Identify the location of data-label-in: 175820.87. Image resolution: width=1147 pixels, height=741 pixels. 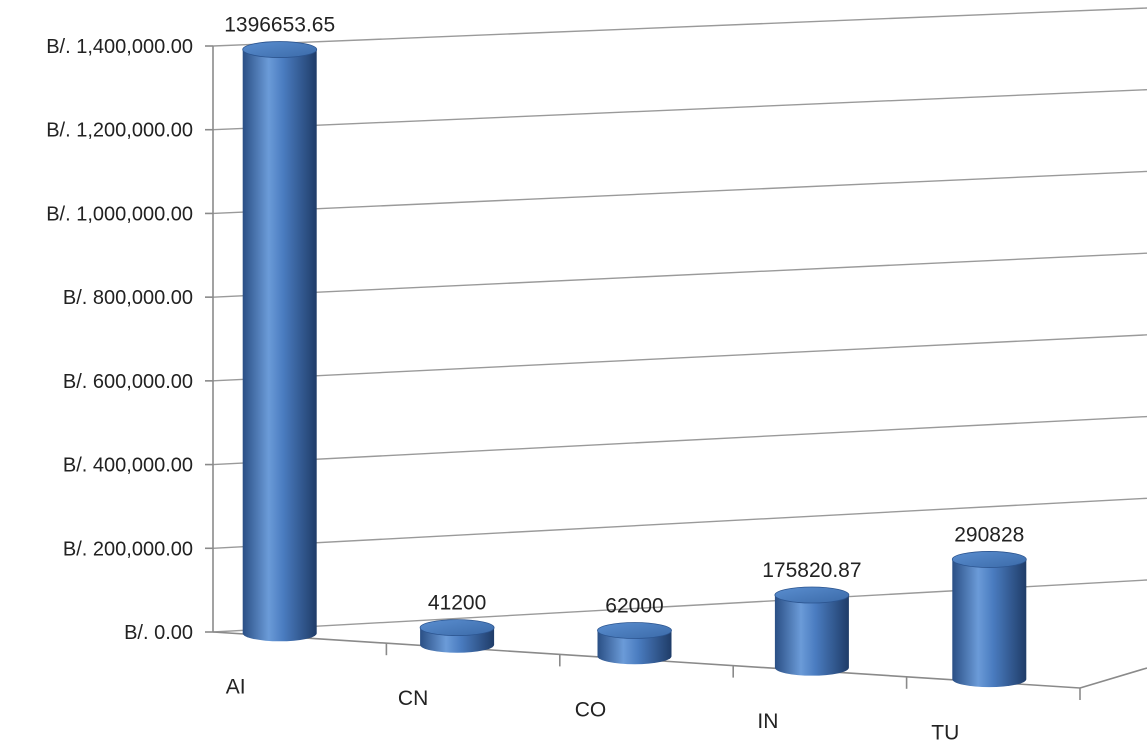
(811, 570).